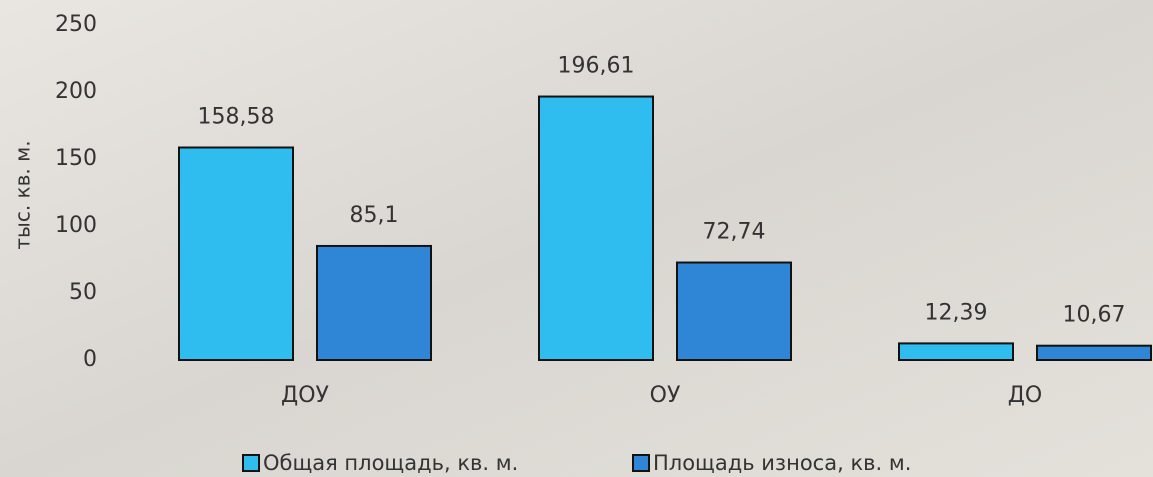 This screenshot has width=1153, height=477. I want to click on value-label: 12,39, so click(956, 312).